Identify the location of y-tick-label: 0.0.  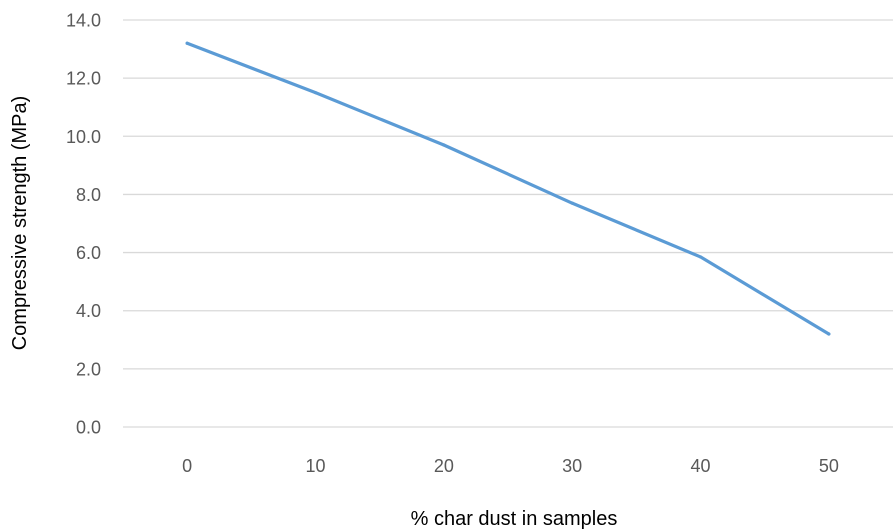
(88, 428).